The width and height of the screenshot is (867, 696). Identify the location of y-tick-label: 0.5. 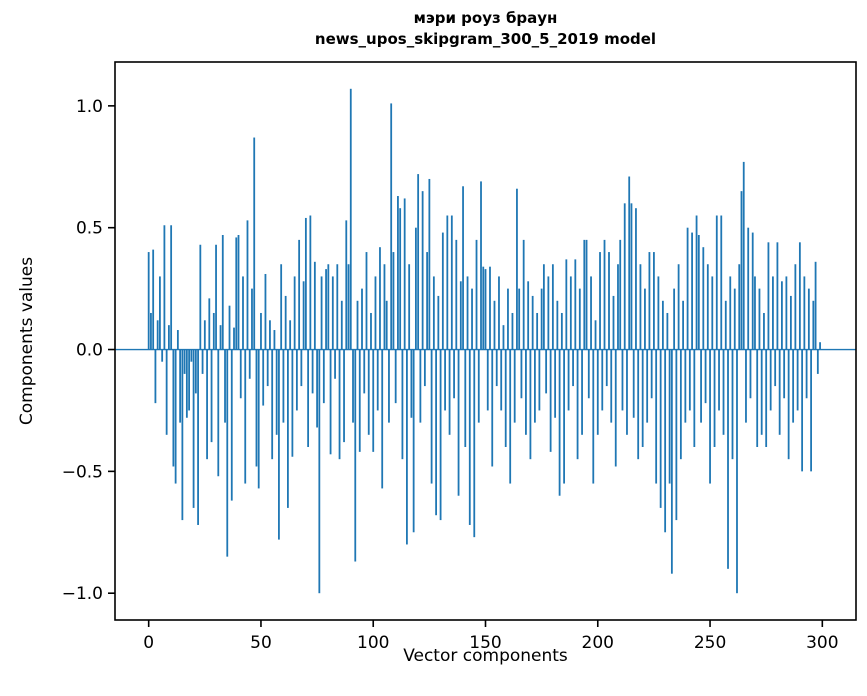
(89, 229).